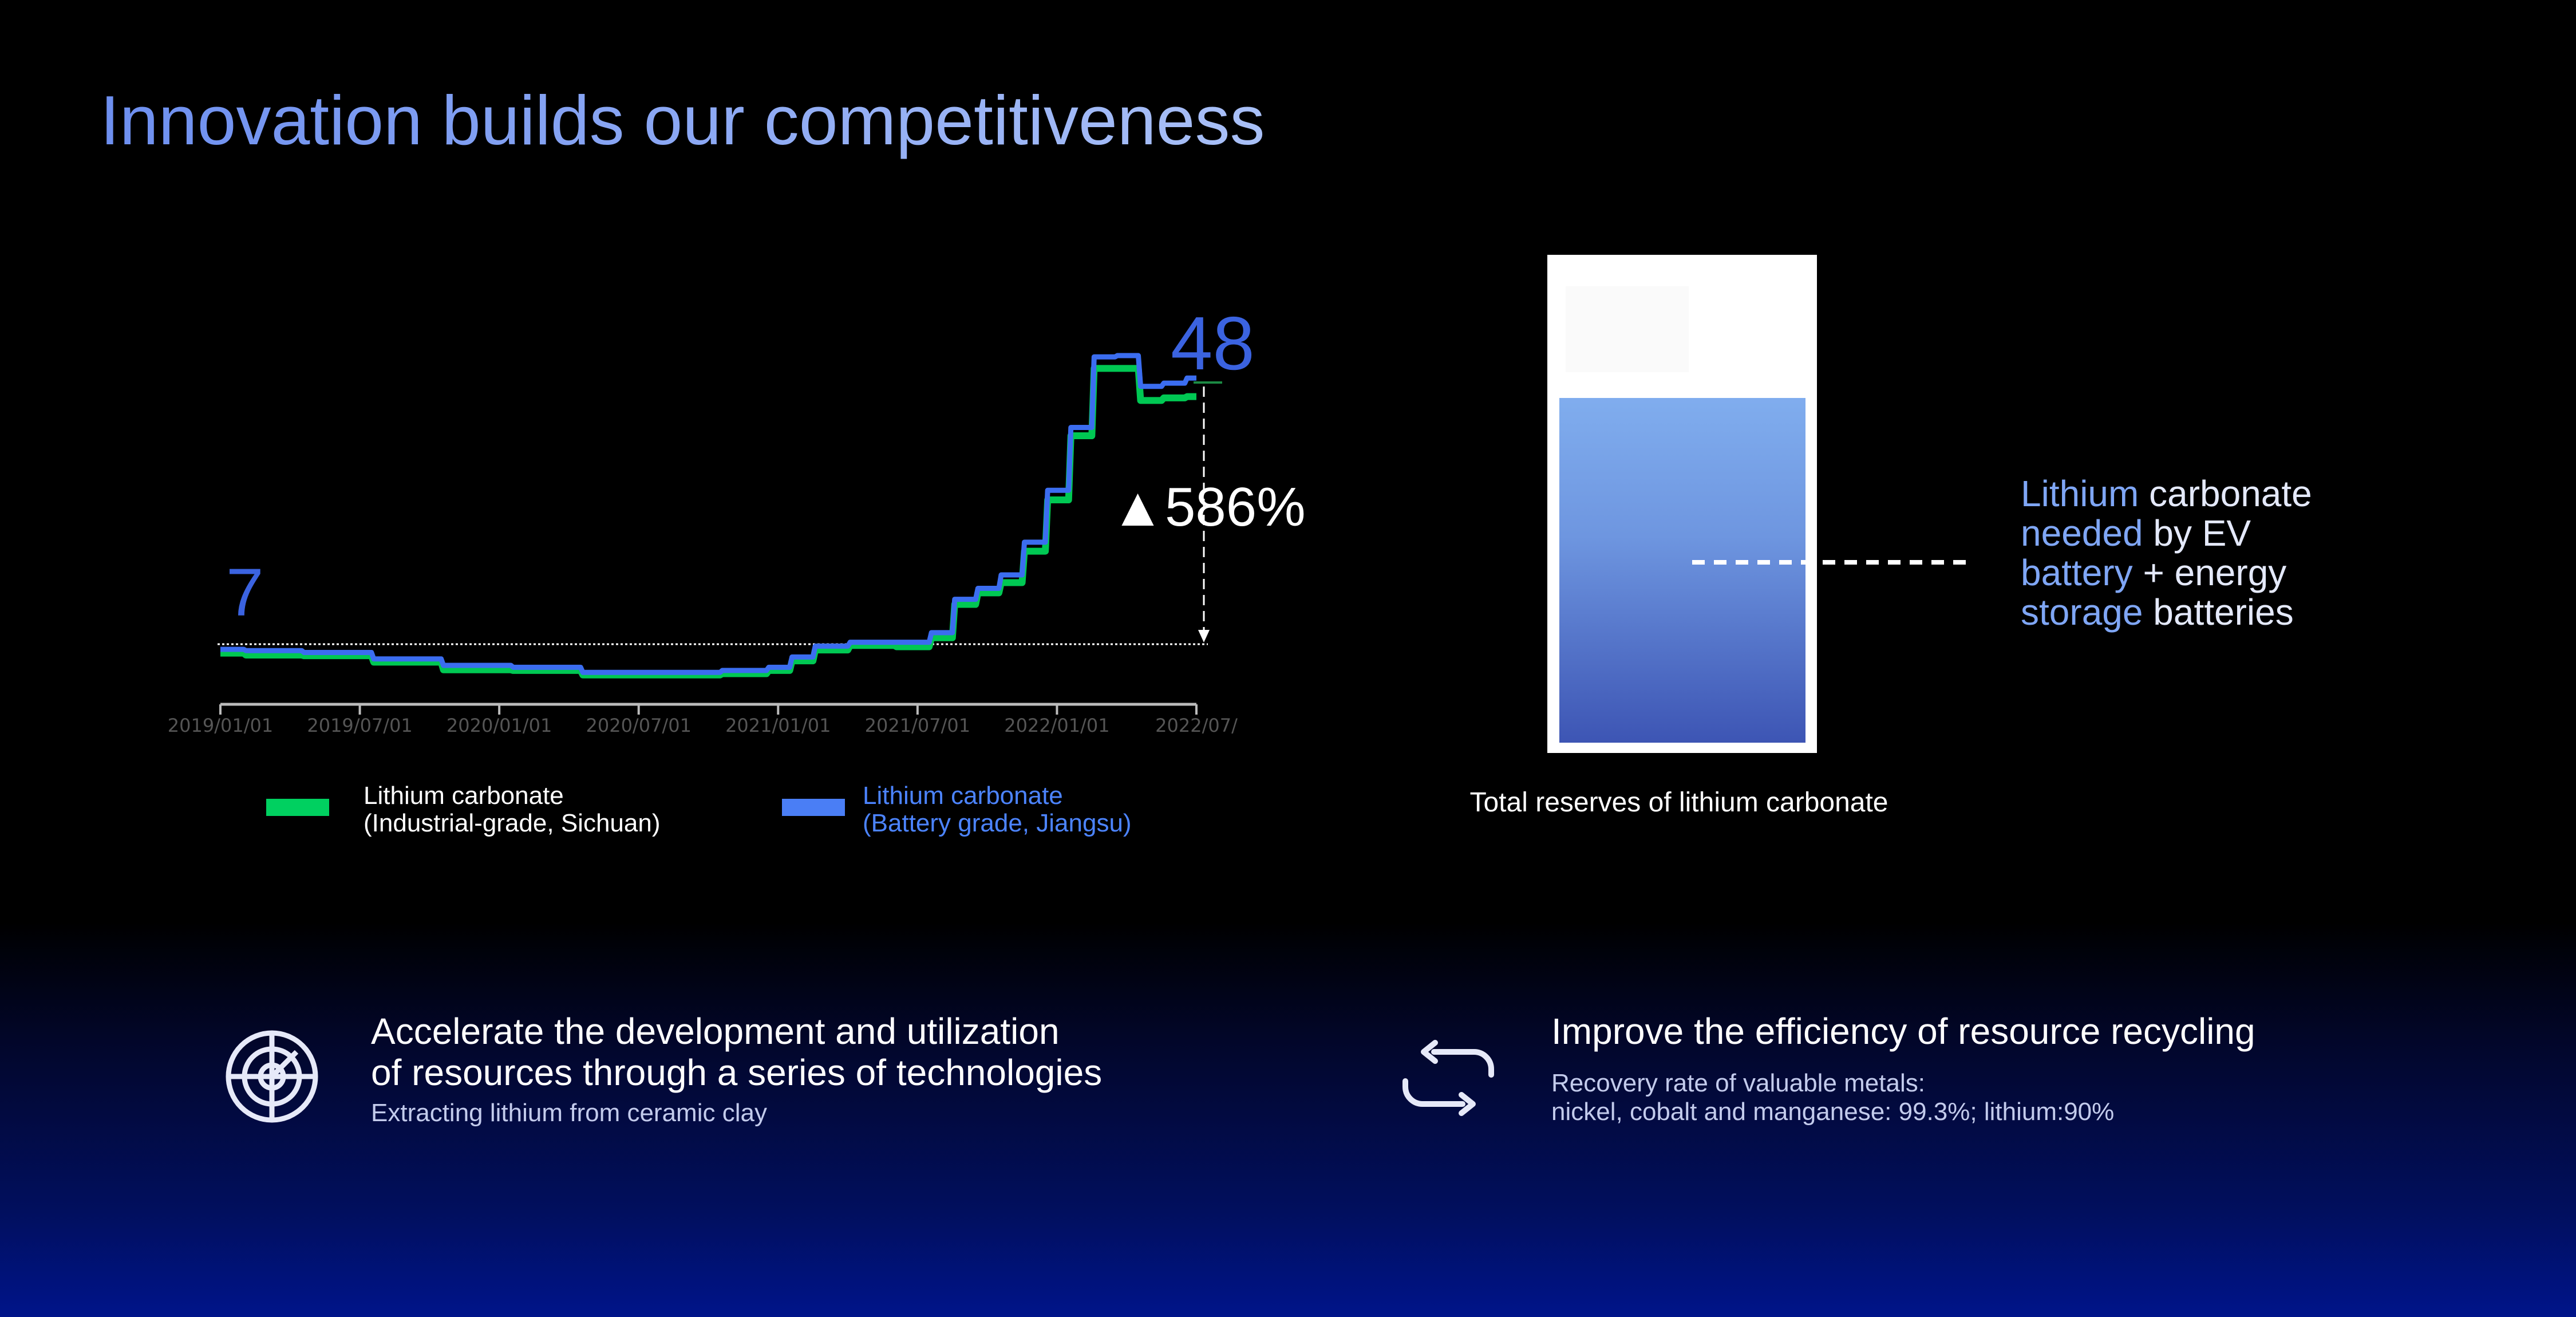 This screenshot has height=1317, width=2576. I want to click on reserves-label: Total reserves of lithium carbonate, so click(1678, 802).